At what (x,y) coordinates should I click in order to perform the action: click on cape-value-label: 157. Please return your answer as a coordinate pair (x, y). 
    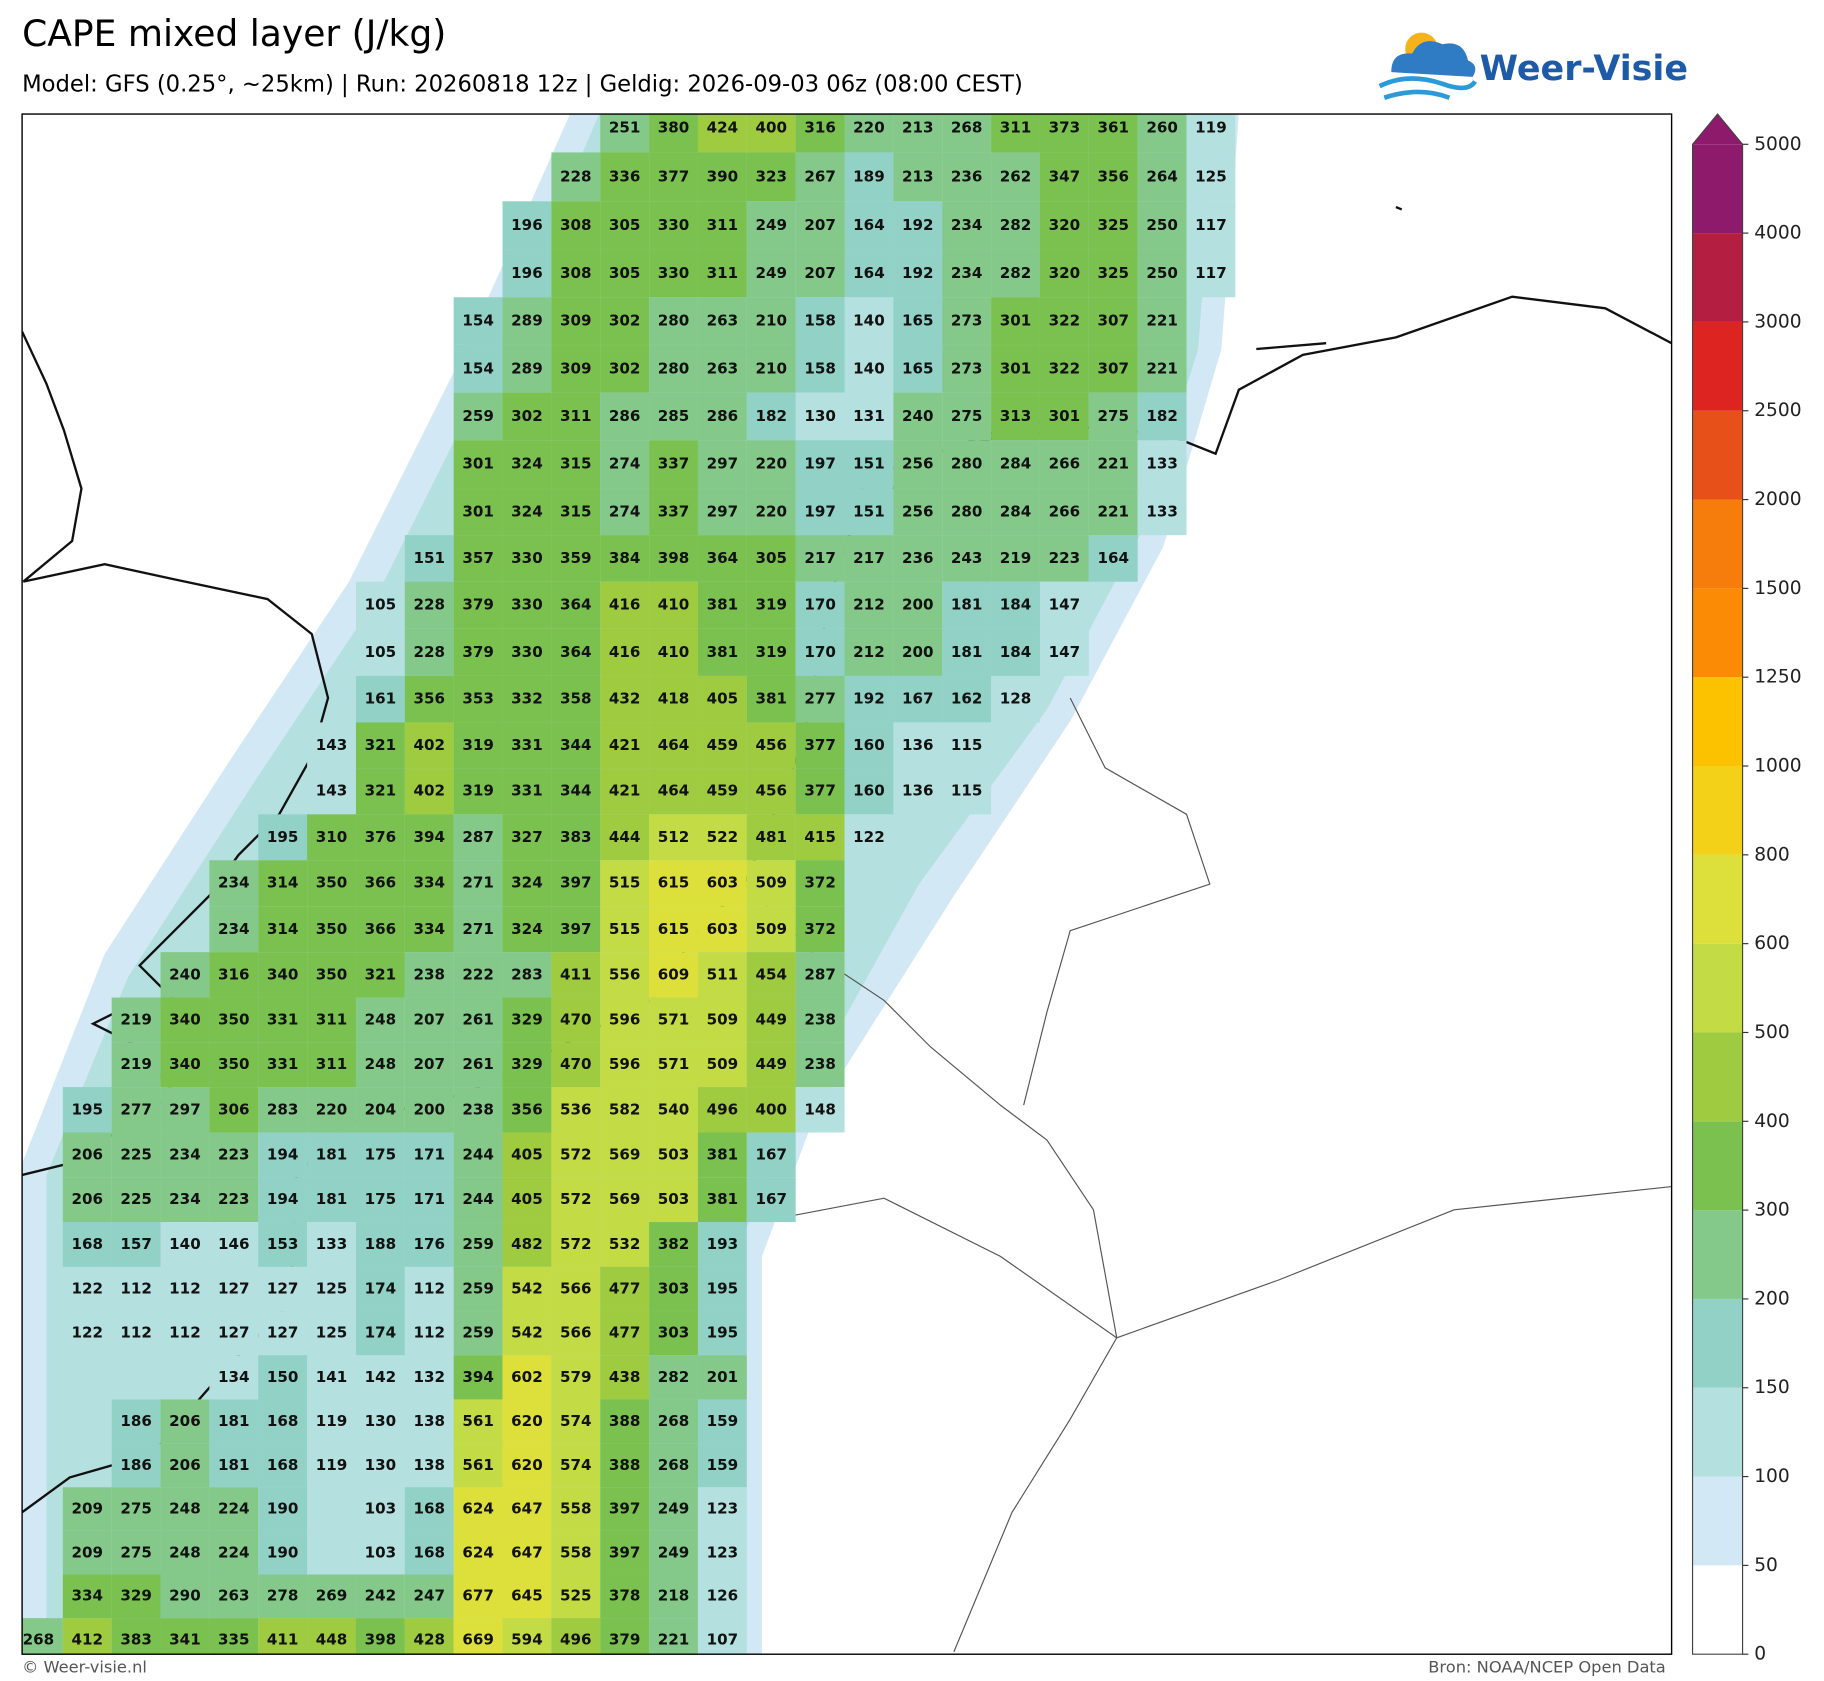
    Looking at the image, I should click on (136, 1244).